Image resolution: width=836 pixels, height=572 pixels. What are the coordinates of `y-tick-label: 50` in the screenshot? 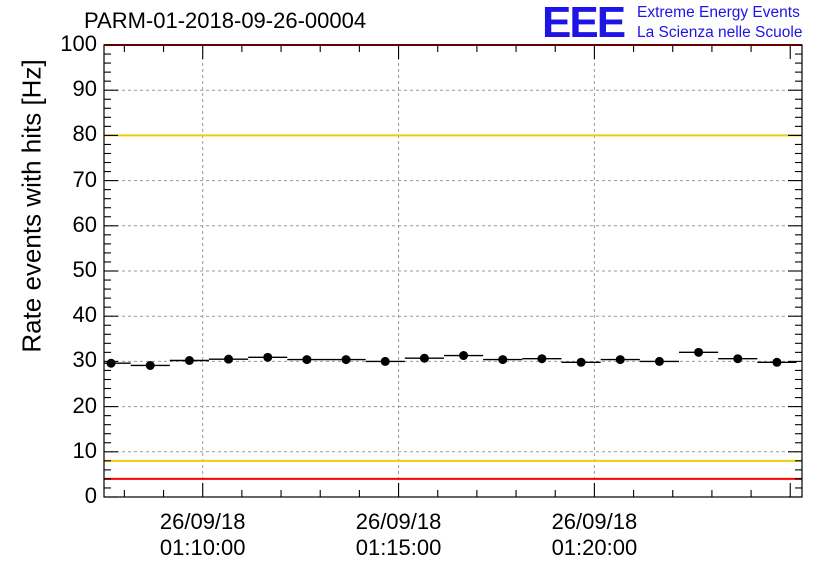 It's located at (84, 269).